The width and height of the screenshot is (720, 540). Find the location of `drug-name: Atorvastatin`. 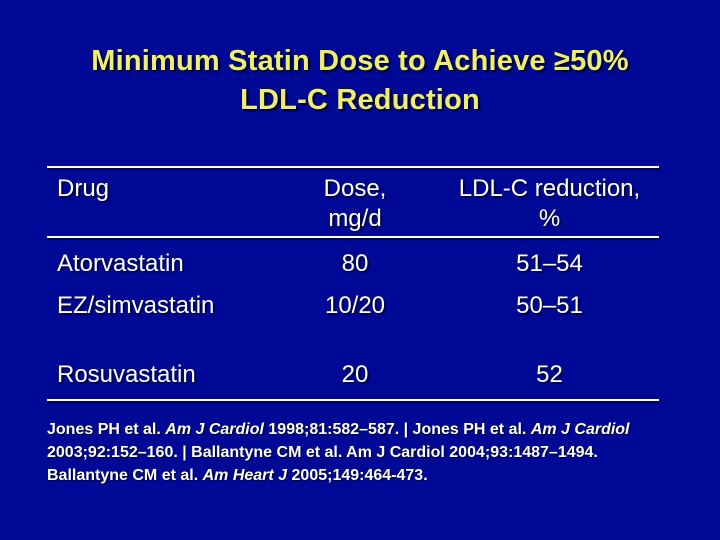

drug-name: Atorvastatin is located at coordinates (120, 263).